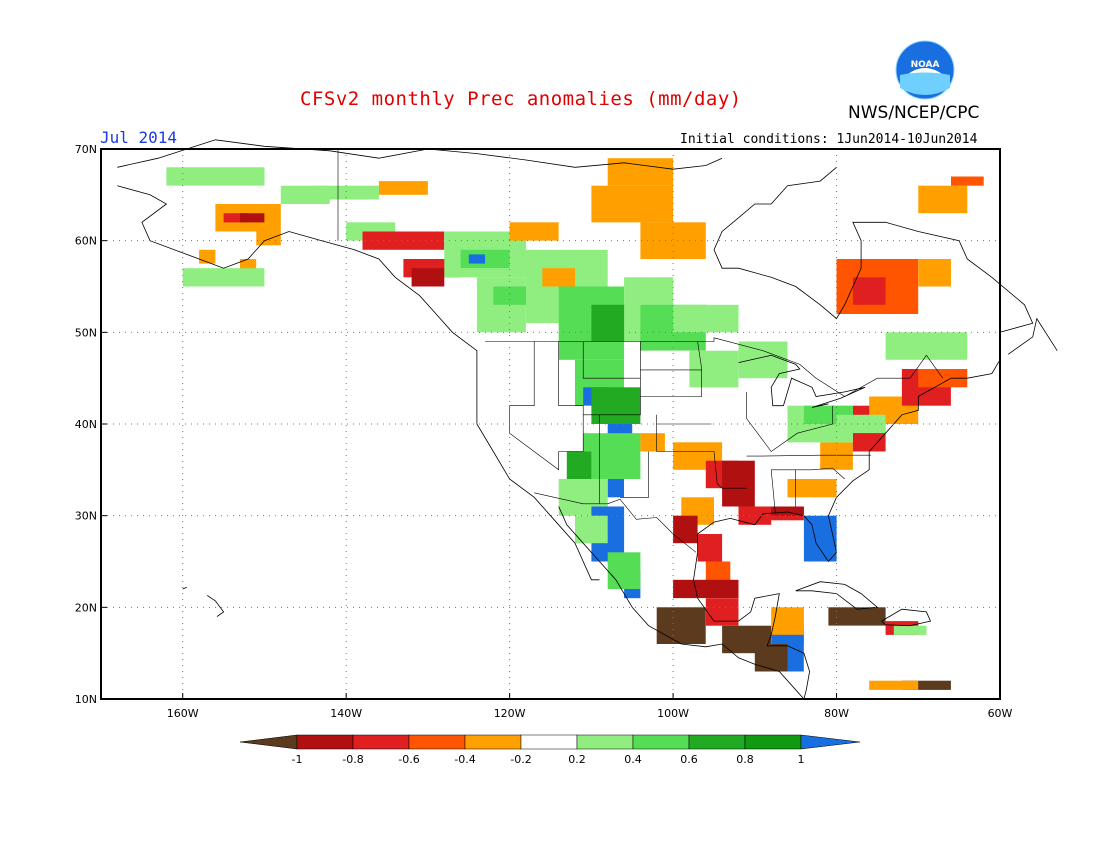 This screenshot has width=1100, height=850. Describe the element at coordinates (86, 699) in the screenshot. I see `lat-tick-label: 10N` at that location.